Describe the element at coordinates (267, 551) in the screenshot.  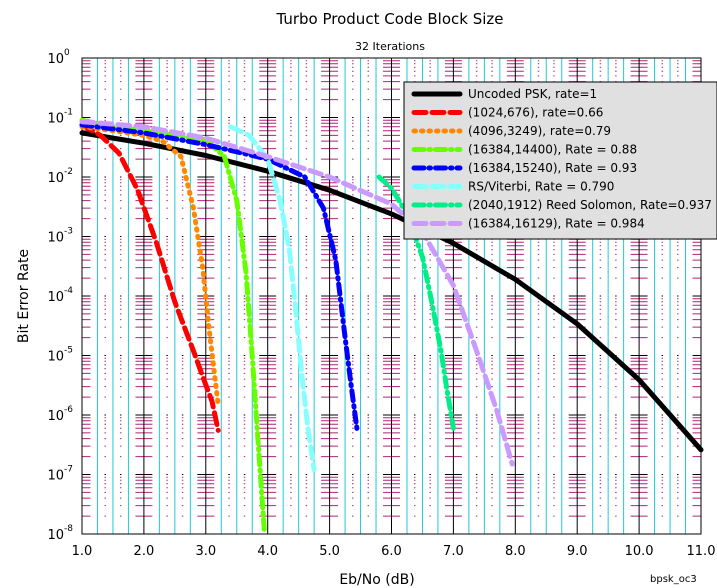
I see `x-tick-label: 4.0` at that location.